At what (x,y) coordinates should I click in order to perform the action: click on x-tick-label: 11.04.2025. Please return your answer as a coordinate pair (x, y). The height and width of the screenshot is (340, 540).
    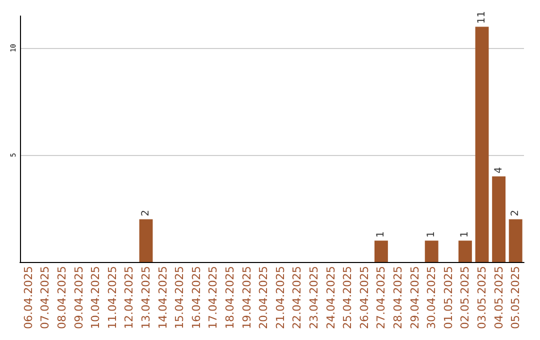
    Looking at the image, I should click on (112, 297).